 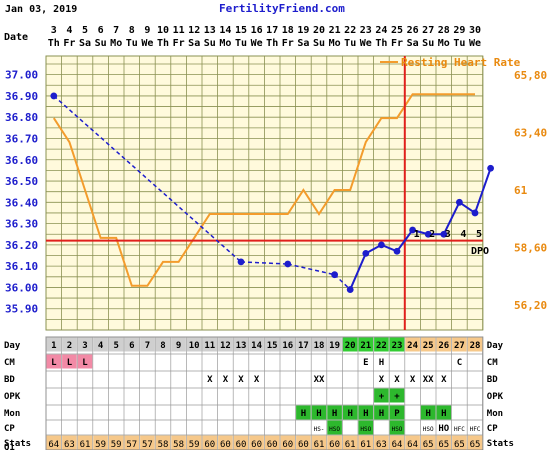 What do you see at coordinates (463, 234) in the screenshot?
I see `dpo-number: 4` at bounding box center [463, 234].